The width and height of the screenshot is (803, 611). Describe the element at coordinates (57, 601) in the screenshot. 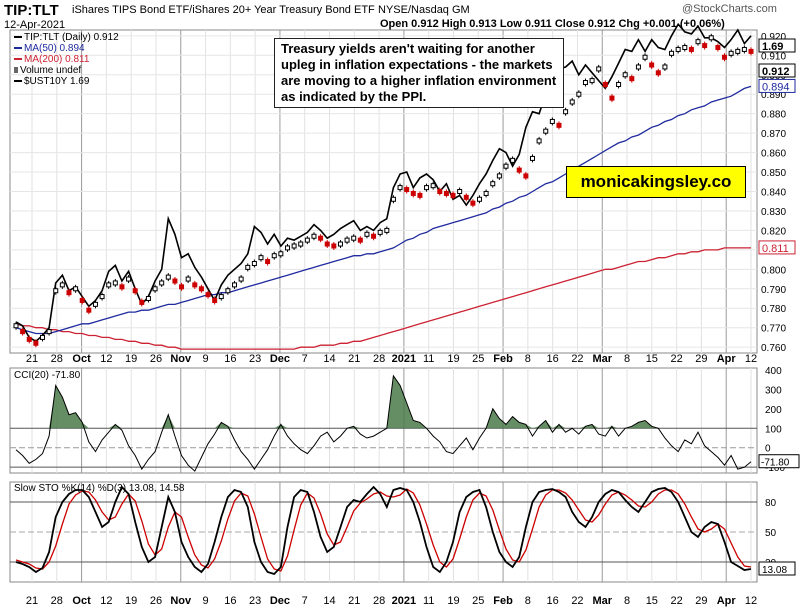

I see `x-tick-label-1: 28` at that location.